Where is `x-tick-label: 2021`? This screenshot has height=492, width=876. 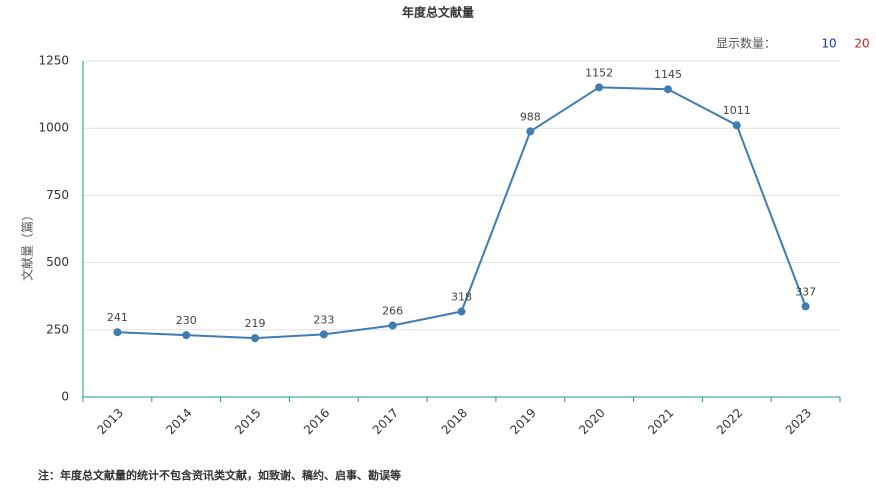 x-tick-label: 2021 is located at coordinates (660, 421).